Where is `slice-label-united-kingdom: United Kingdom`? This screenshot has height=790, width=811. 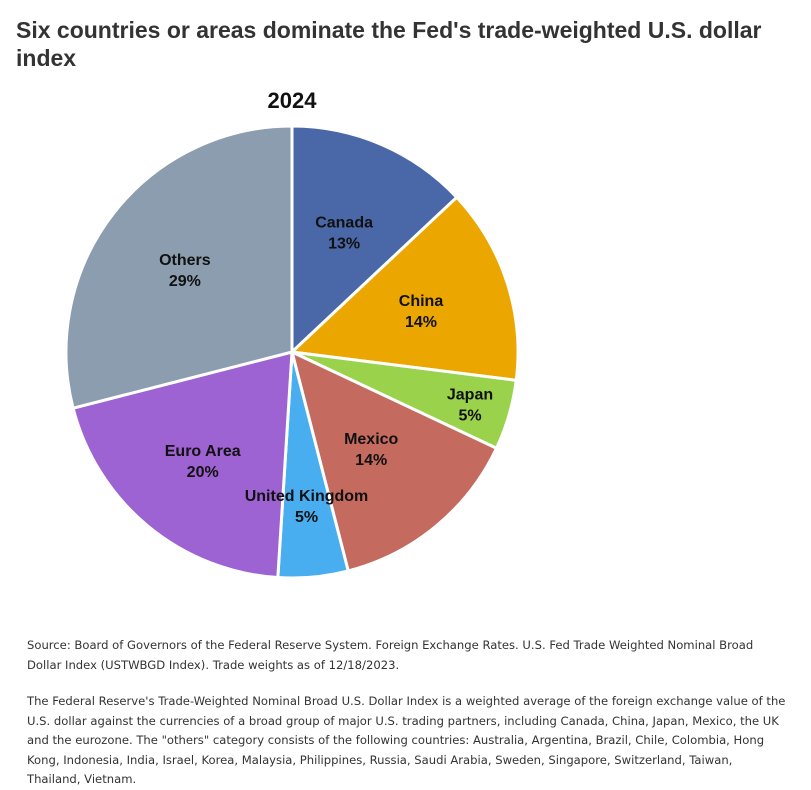
slice-label-united-kingdom: United Kingdom is located at coordinates (307, 496).